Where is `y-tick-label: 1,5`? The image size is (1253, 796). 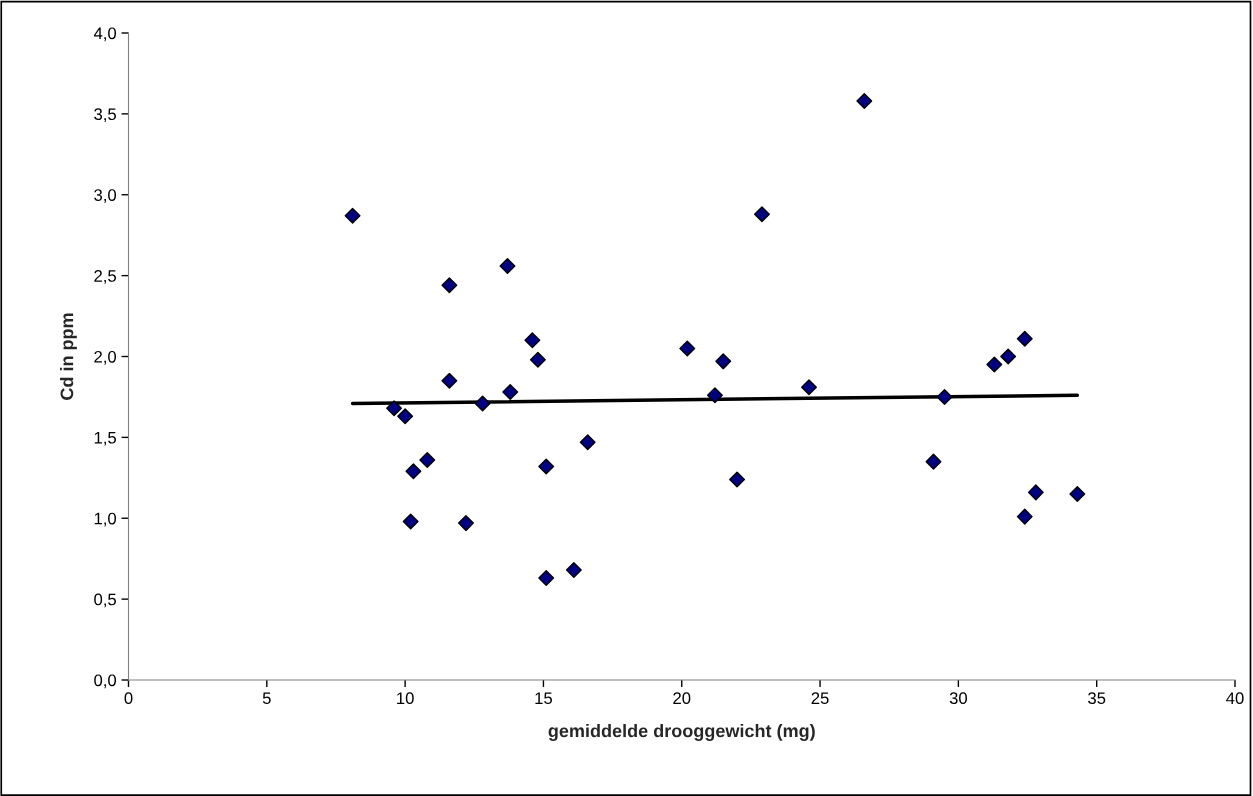
y-tick-label: 1,5 is located at coordinates (105, 438).